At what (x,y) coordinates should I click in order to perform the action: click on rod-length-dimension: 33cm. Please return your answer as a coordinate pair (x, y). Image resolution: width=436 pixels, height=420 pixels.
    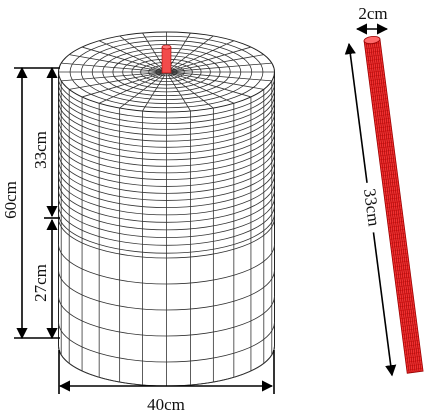
    Looking at the image, I should click on (370, 209).